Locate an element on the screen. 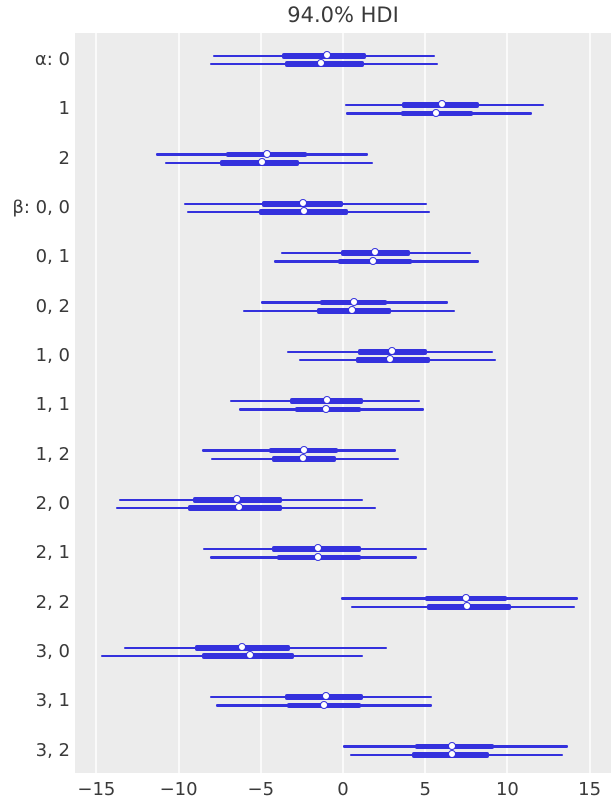 This screenshot has width=611, height=811. median-marker-row4-chain1 is located at coordinates (373, 260).